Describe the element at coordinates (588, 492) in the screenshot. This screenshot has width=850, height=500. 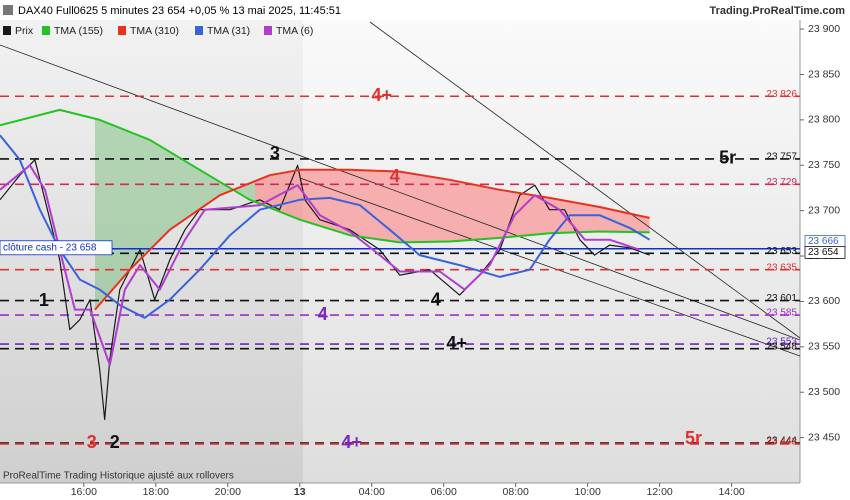
I see `x-tick-label: 10:00` at that location.